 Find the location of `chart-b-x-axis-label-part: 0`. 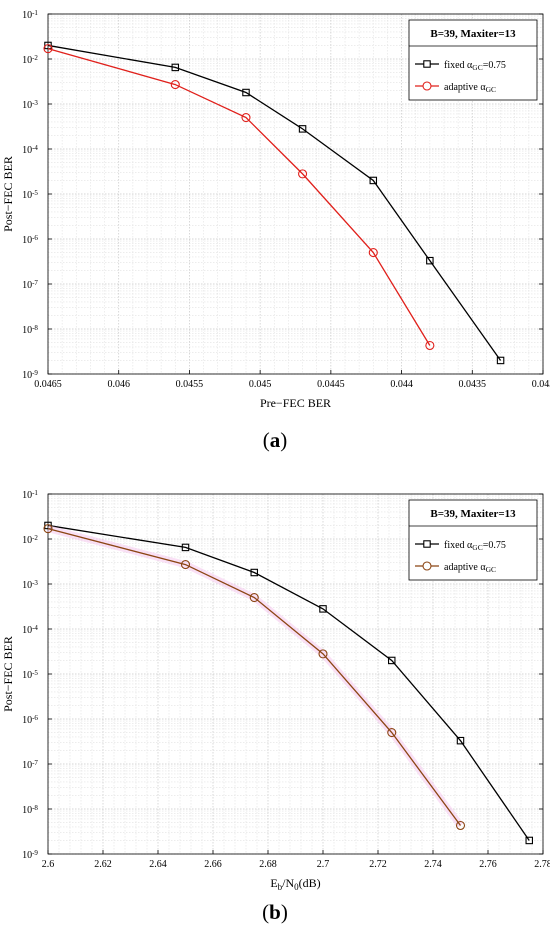

chart-b-x-axis-label-part: 0 is located at coordinates (296, 887).